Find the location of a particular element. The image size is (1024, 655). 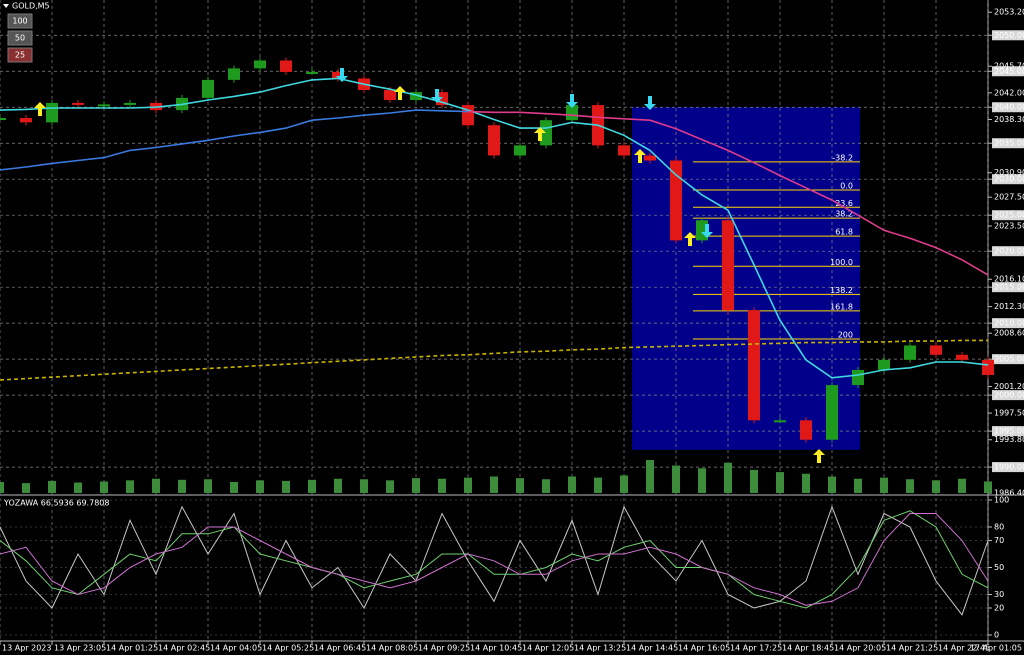

oscillator-title: YOZAWA 66.5936 69.7808 is located at coordinates (56, 503).